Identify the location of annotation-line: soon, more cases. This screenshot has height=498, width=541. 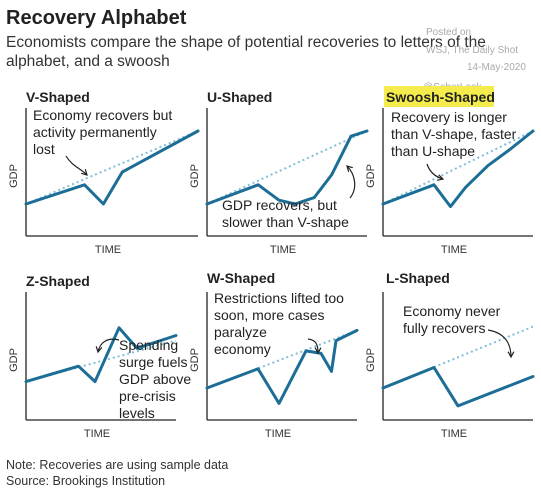
(269, 315).